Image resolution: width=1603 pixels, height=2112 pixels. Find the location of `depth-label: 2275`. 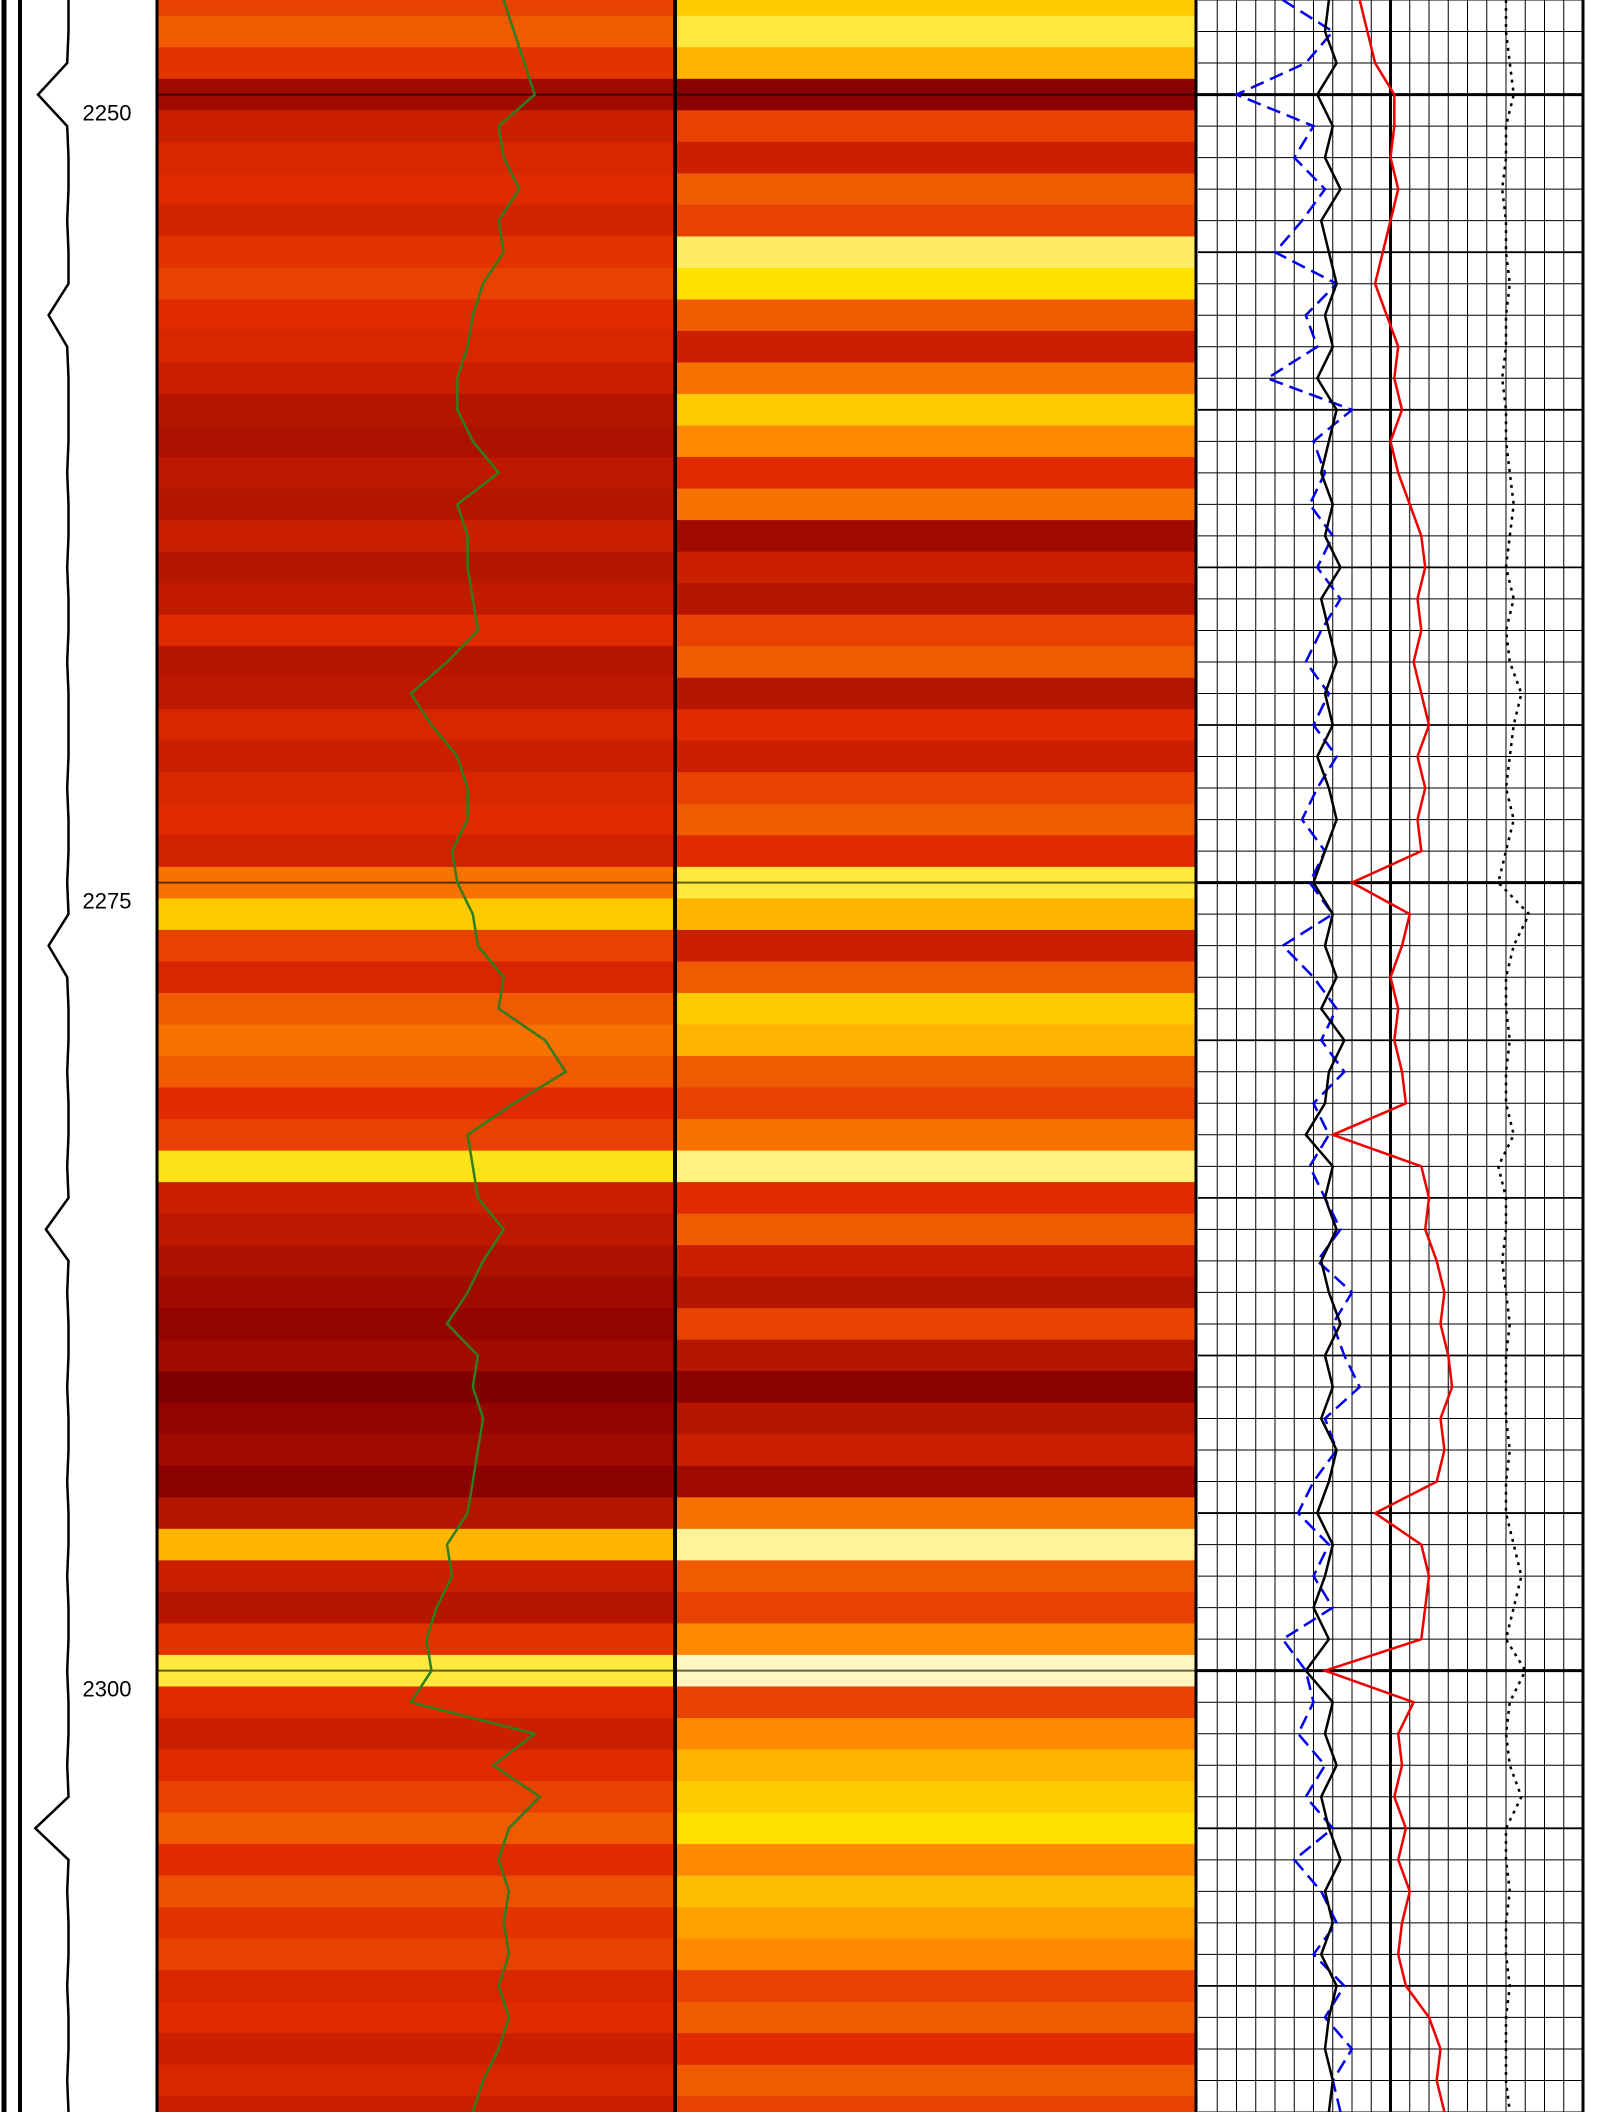

depth-label: 2275 is located at coordinates (107, 900).